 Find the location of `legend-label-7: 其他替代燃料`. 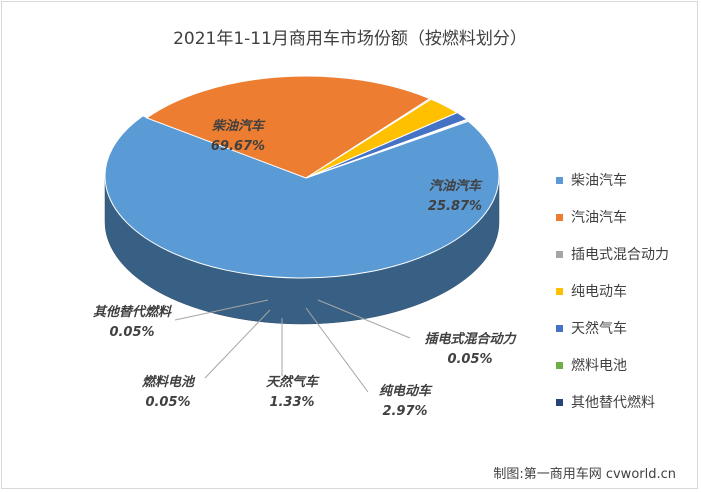

legend-label-7: 其他替代燃料 is located at coordinates (613, 402).